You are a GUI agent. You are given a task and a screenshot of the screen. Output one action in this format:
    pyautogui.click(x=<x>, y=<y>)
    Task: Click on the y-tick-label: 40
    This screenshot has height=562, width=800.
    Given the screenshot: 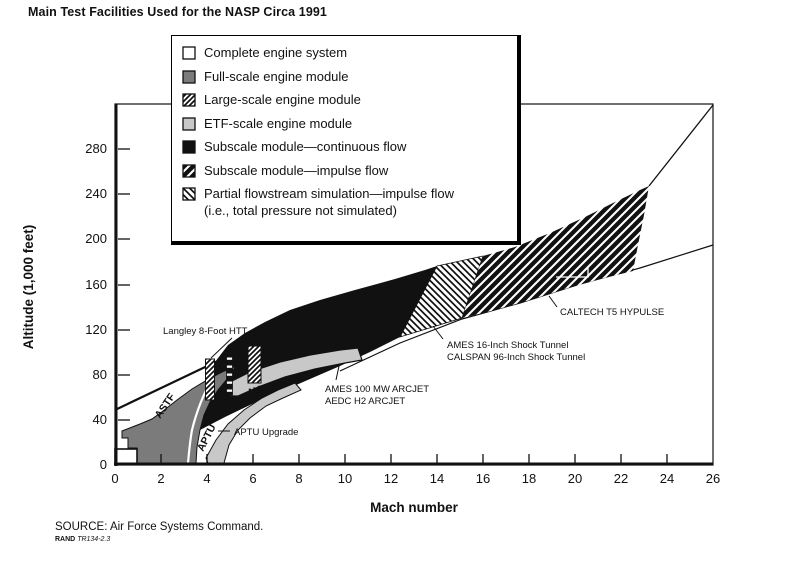 What is the action you would take?
    pyautogui.click(x=100, y=419)
    